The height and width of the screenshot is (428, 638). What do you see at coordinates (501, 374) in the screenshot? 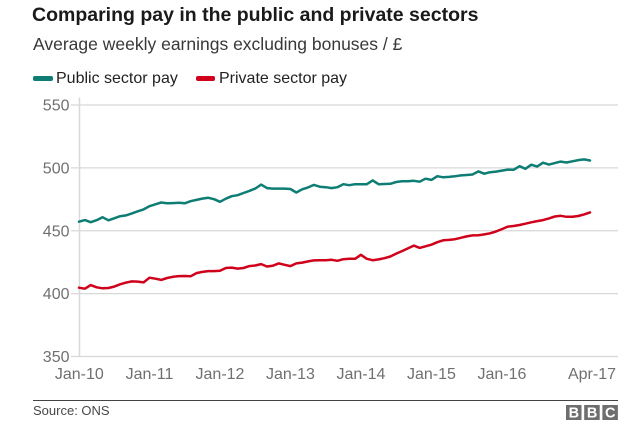
I see `svg-text: Jan-16` at bounding box center [501, 374].